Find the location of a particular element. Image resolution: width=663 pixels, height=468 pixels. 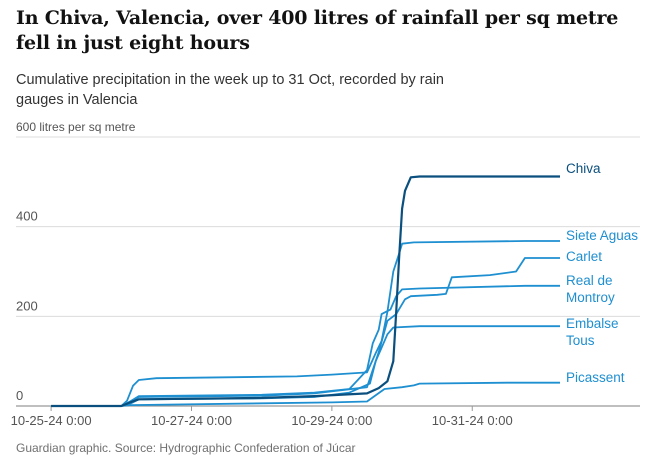

y-tick-label: 400 is located at coordinates (27, 216).